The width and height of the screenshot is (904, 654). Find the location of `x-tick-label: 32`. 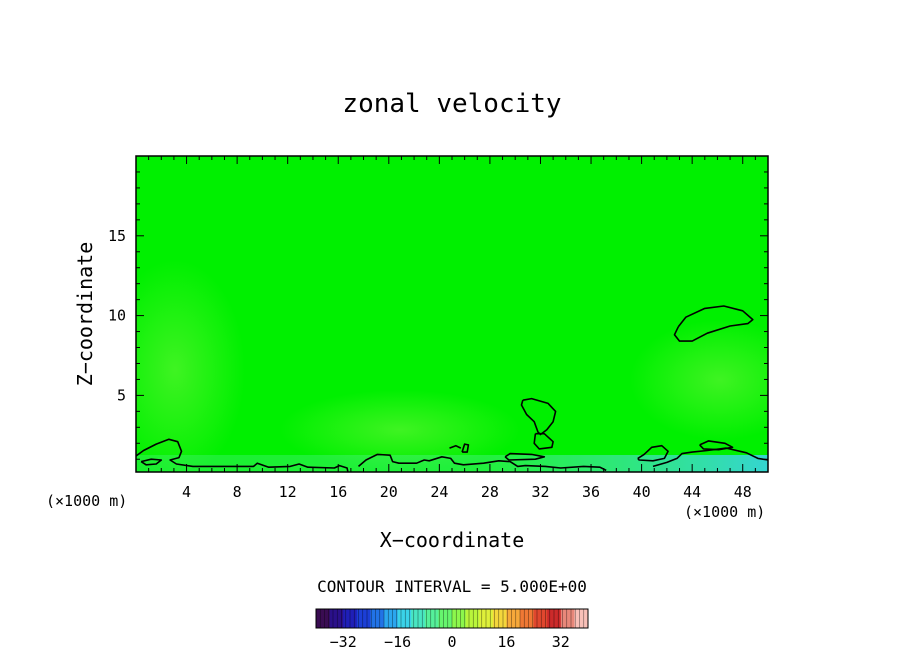

x-tick-label: 32 is located at coordinates (540, 492).